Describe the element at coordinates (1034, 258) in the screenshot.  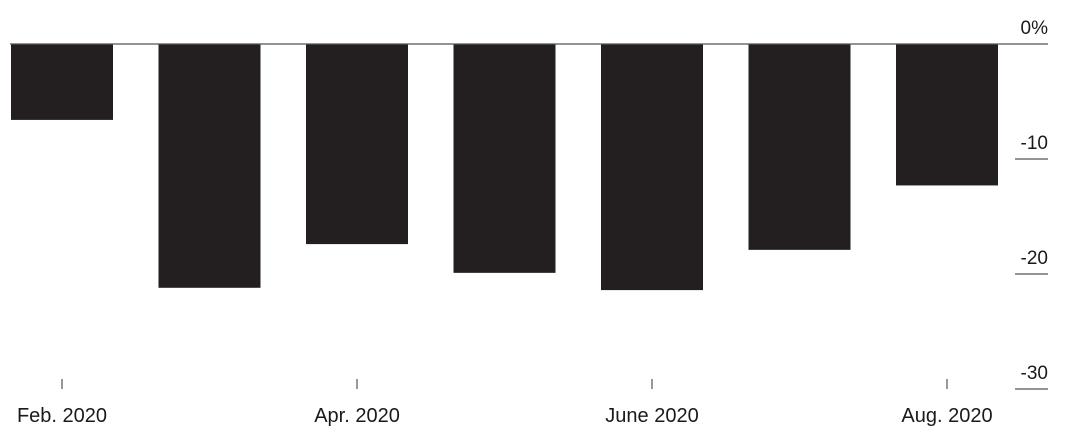
I see `y-tick-label: -20` at that location.